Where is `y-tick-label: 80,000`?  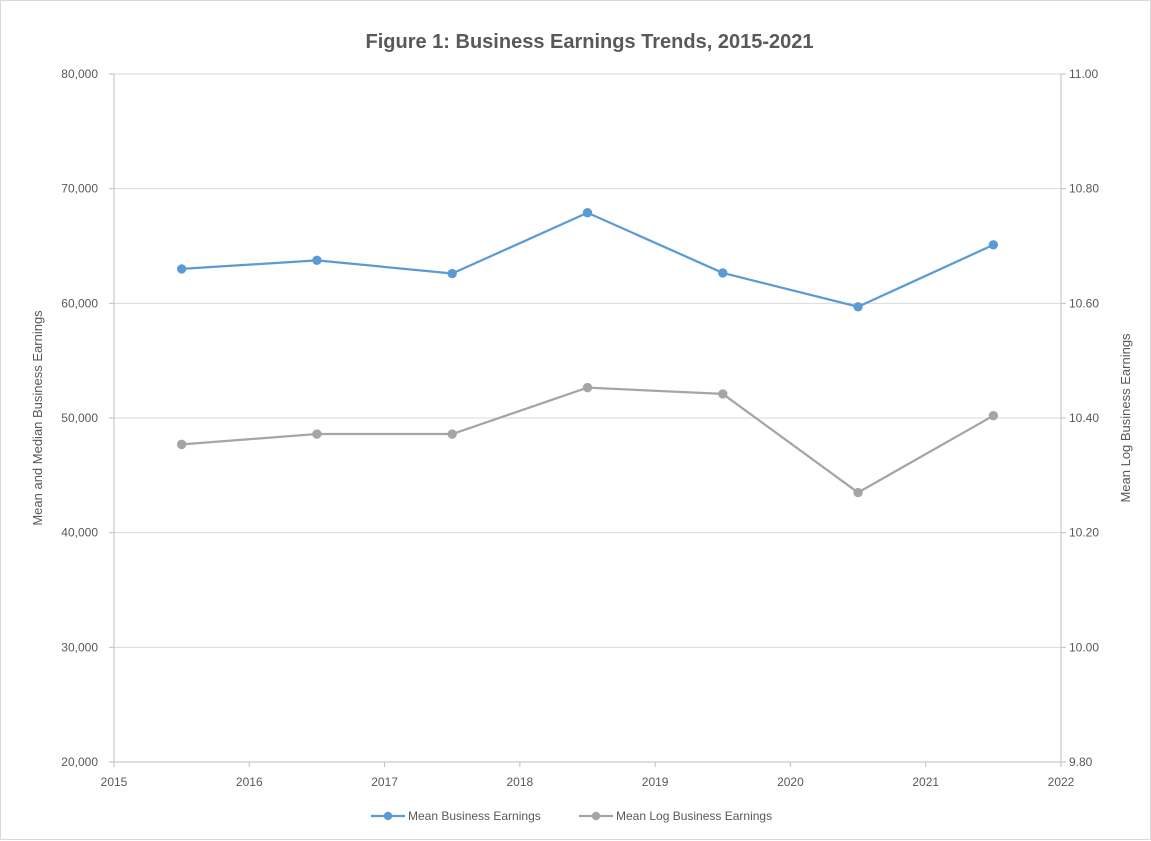
y-tick-label: 80,000 is located at coordinates (79, 74).